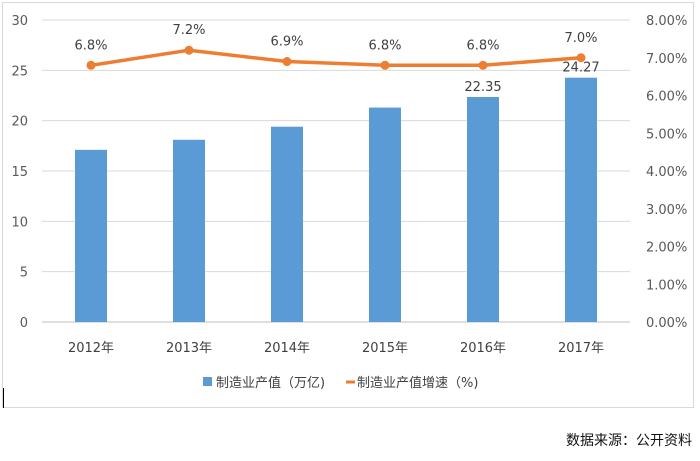  What do you see at coordinates (336, 58) in the screenshot?
I see `growth-line` at bounding box center [336, 58].